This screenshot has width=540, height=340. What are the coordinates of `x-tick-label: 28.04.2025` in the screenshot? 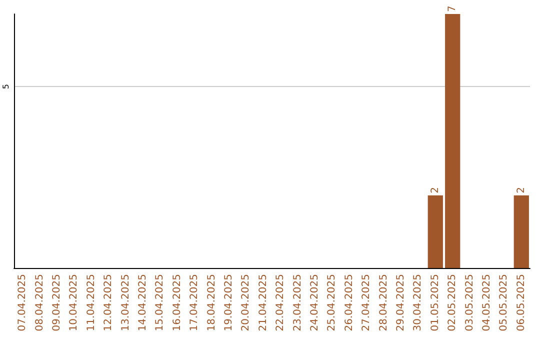 It's located at (384, 303).